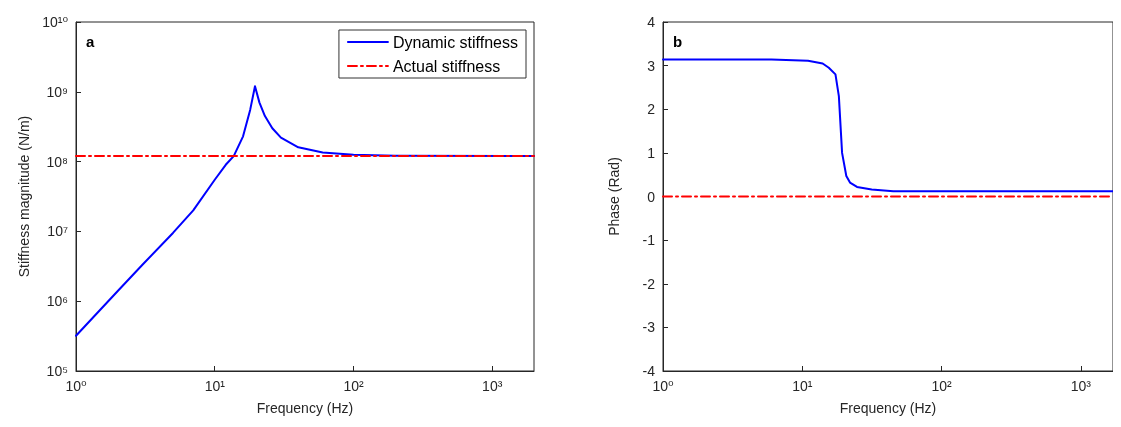 This screenshot has width=1121, height=427. Describe the element at coordinates (57, 161) in the screenshot. I see `y-tick-label: 10⁸` at that location.